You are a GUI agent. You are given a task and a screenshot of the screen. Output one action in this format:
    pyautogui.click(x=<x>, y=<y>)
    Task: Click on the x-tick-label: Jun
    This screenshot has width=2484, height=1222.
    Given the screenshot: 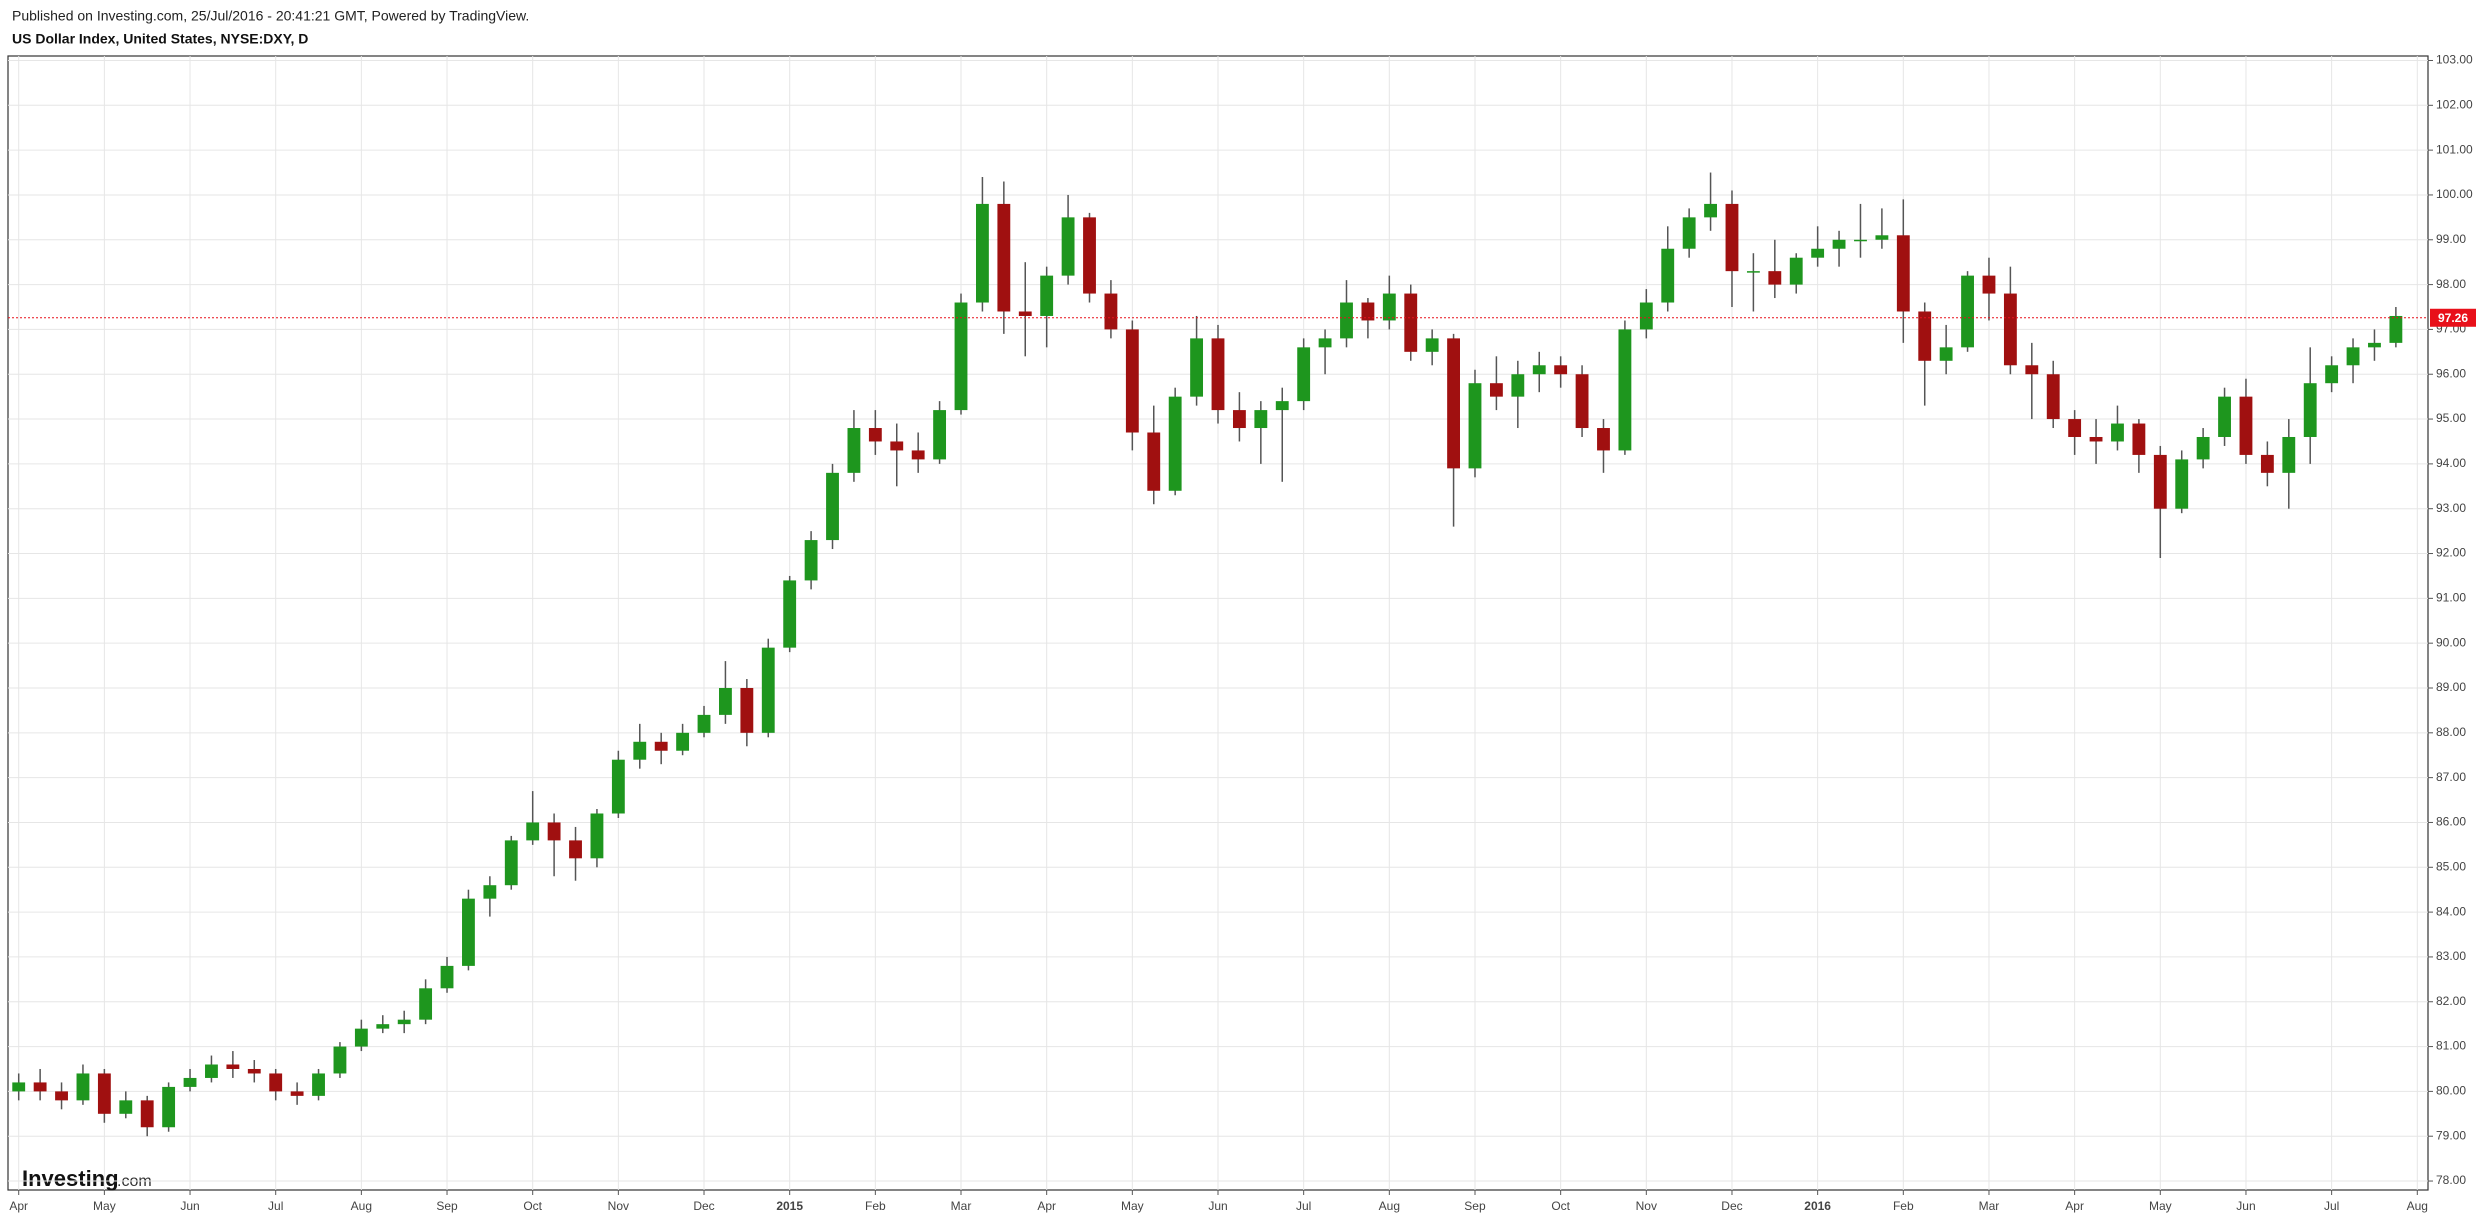 What is the action you would take?
    pyautogui.click(x=189, y=1206)
    